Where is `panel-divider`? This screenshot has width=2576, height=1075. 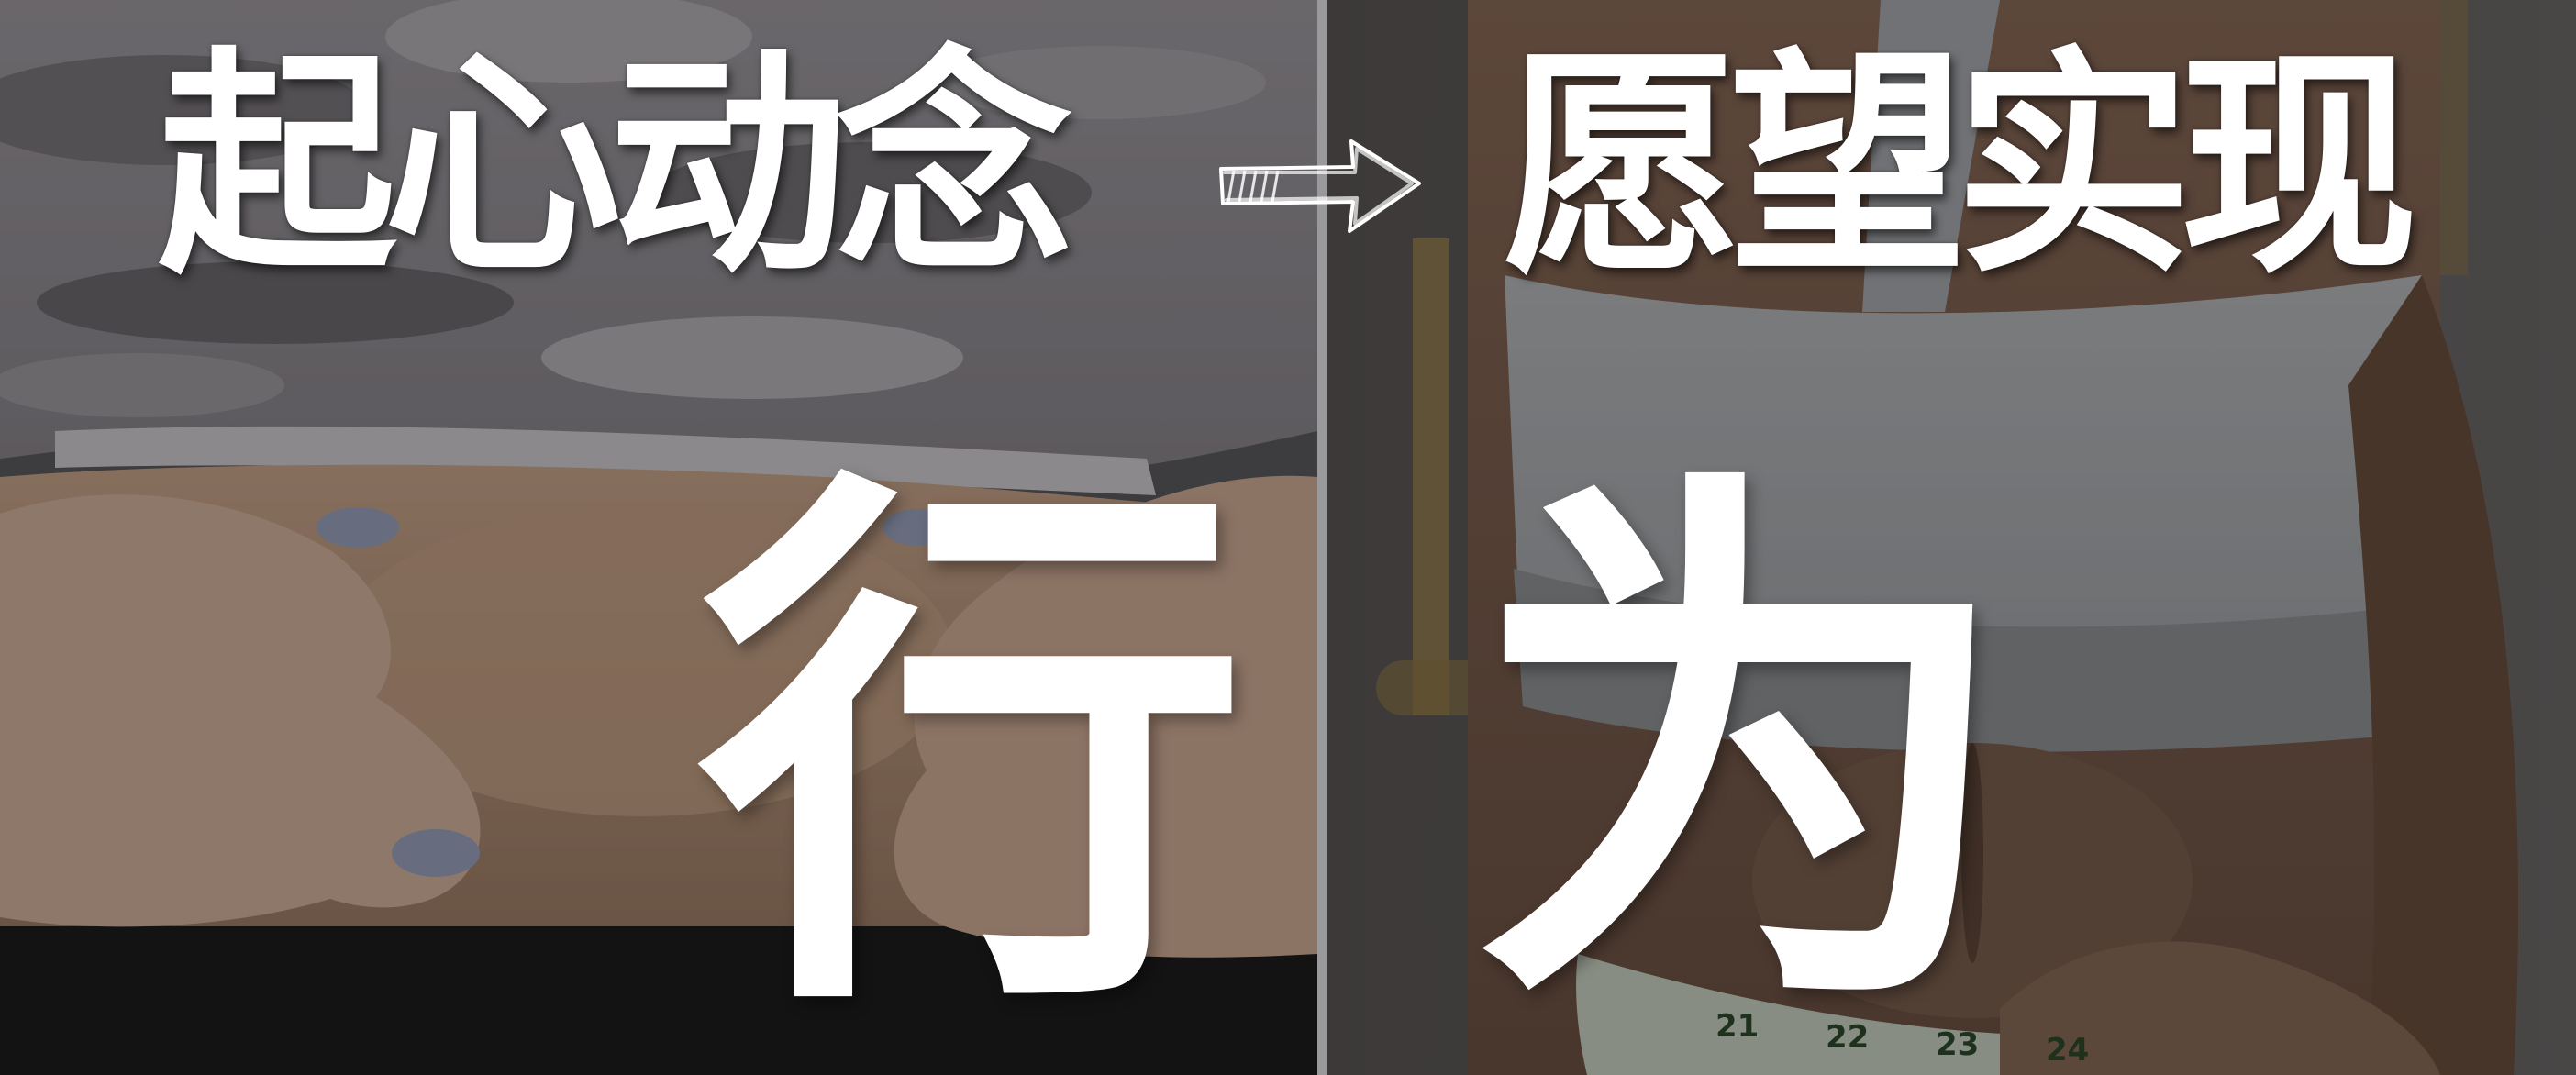 panel-divider is located at coordinates (1322, 537).